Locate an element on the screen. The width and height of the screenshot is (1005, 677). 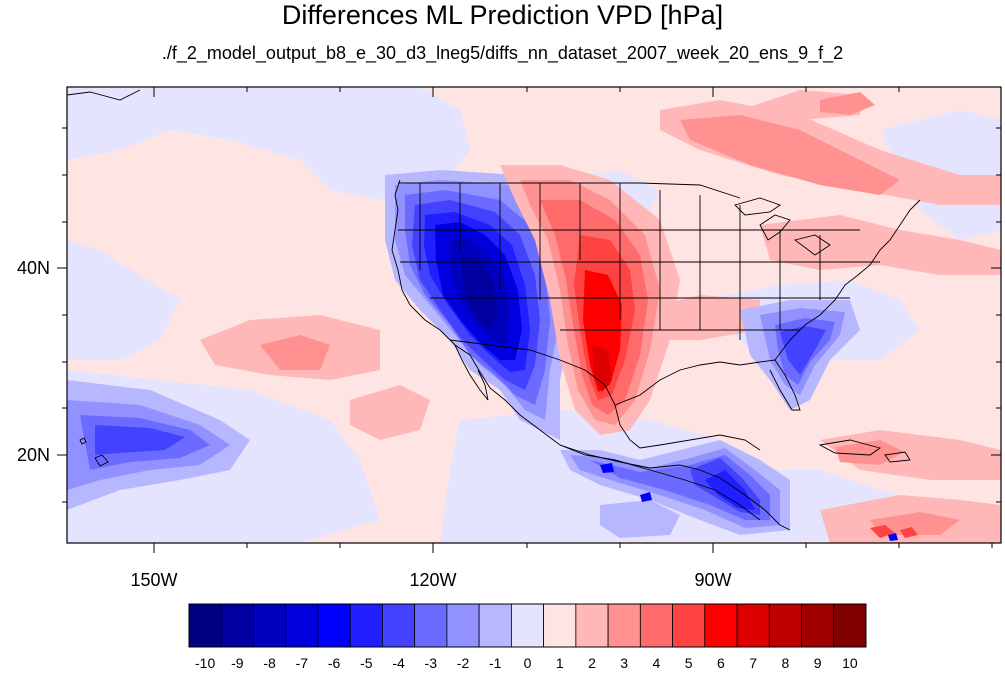
colorbar-label: 4 is located at coordinates (656, 663).